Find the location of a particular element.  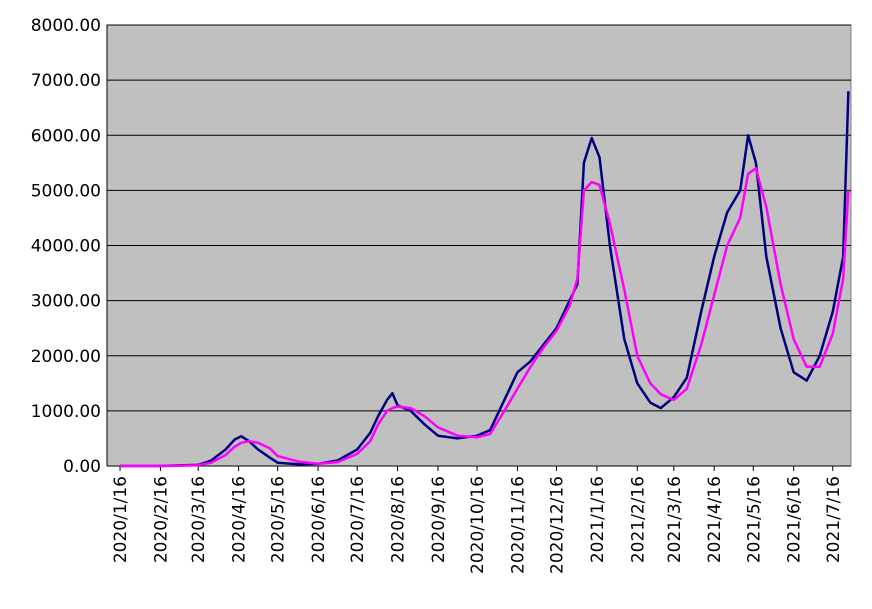

x-tick-label: 2020/1/16 is located at coordinates (121, 519).